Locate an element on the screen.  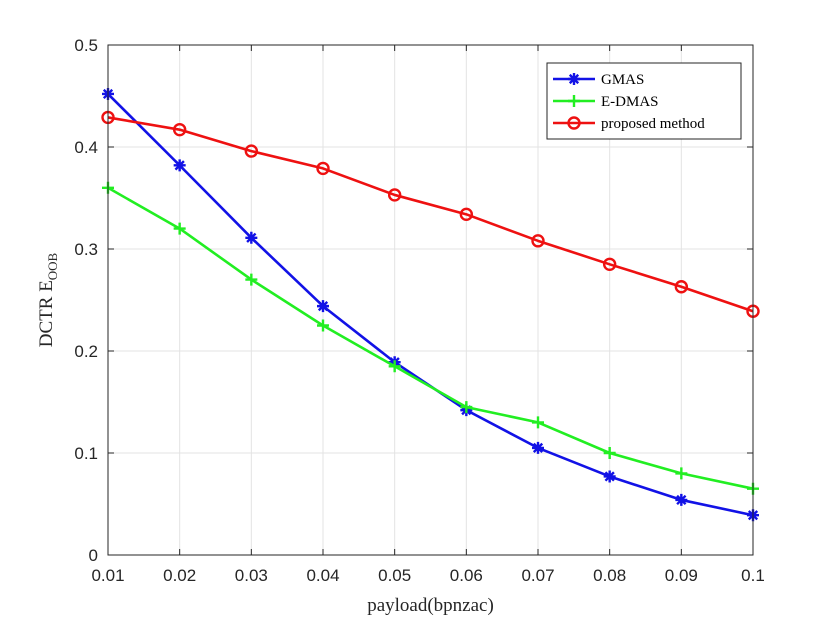
legend: GMAS E-DMAS proposed method is located at coordinates (644, 101).